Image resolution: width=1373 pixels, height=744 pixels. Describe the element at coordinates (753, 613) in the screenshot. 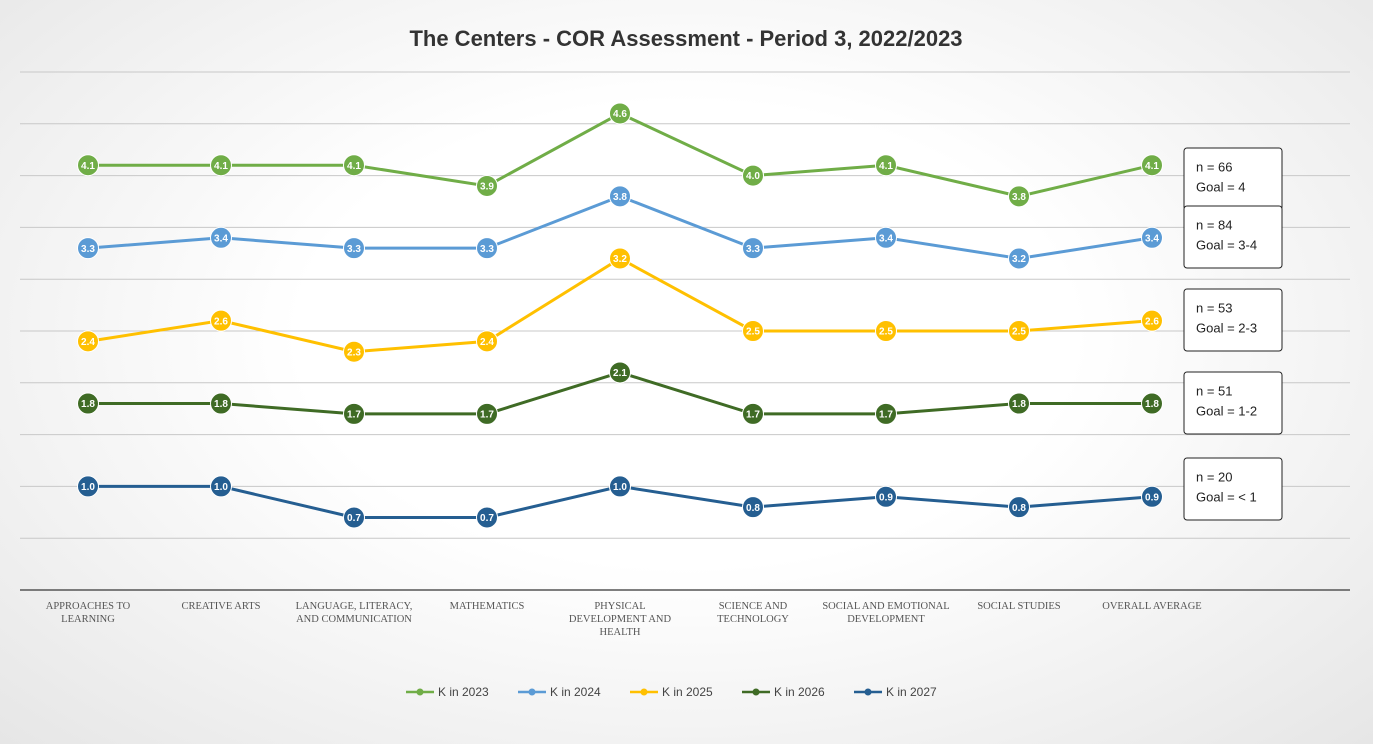

I see `x-tick-label: SCIENCE AND TECHNOLOGY` at that location.